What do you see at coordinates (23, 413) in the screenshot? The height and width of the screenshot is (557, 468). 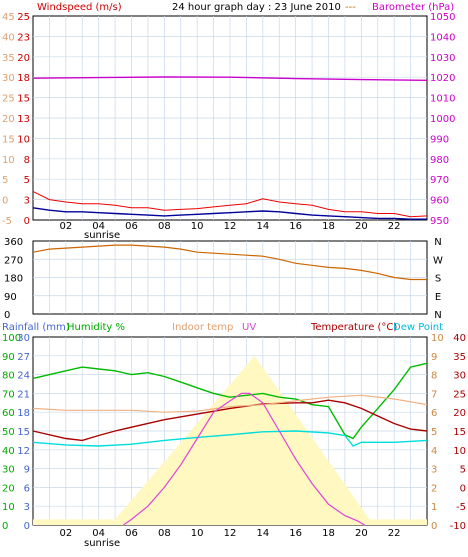 I see `y-tick-rainfall: 18` at bounding box center [23, 413].